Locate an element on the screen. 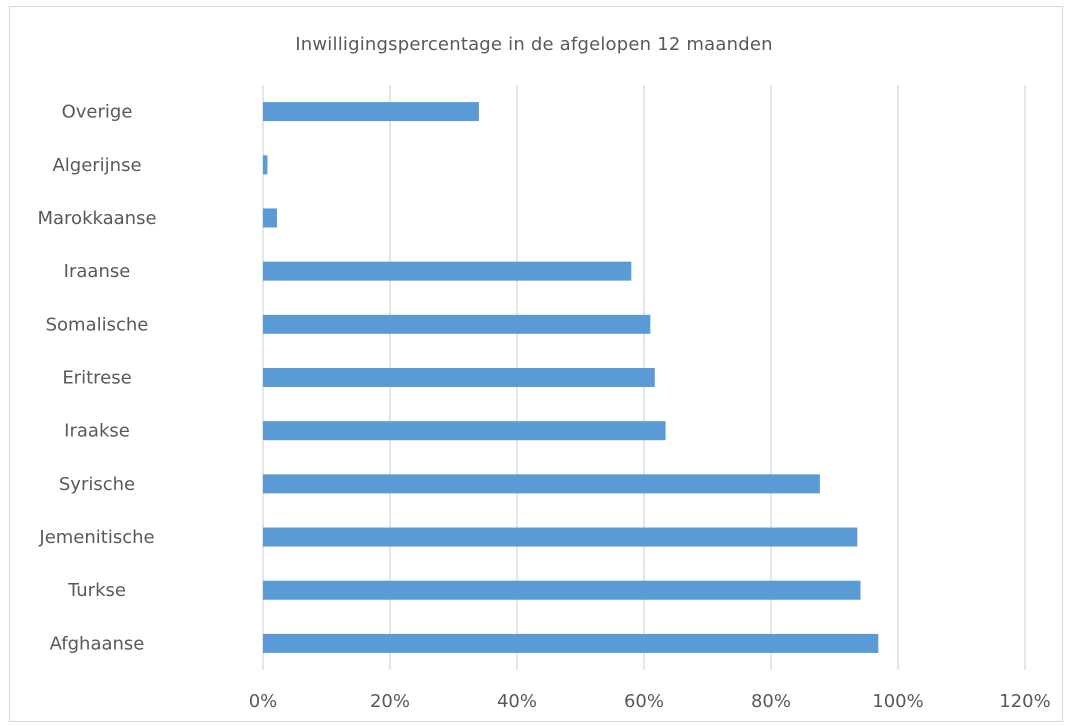 The width and height of the screenshot is (1068, 726). category-label: Afghaanse is located at coordinates (97, 643).